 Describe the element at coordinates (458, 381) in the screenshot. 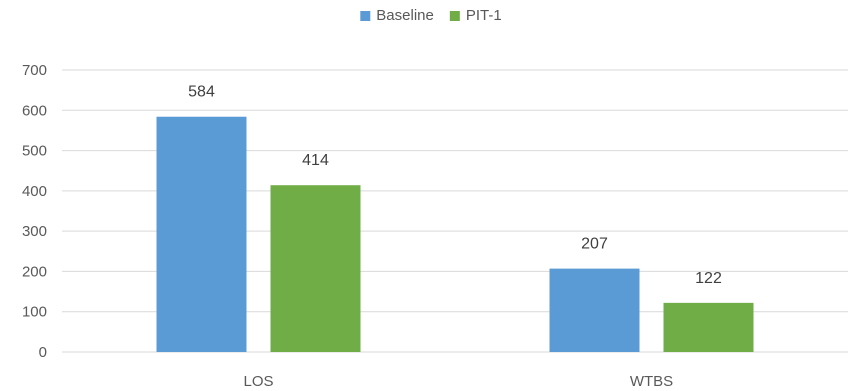

I see `x-axis: LOS WTBS` at that location.